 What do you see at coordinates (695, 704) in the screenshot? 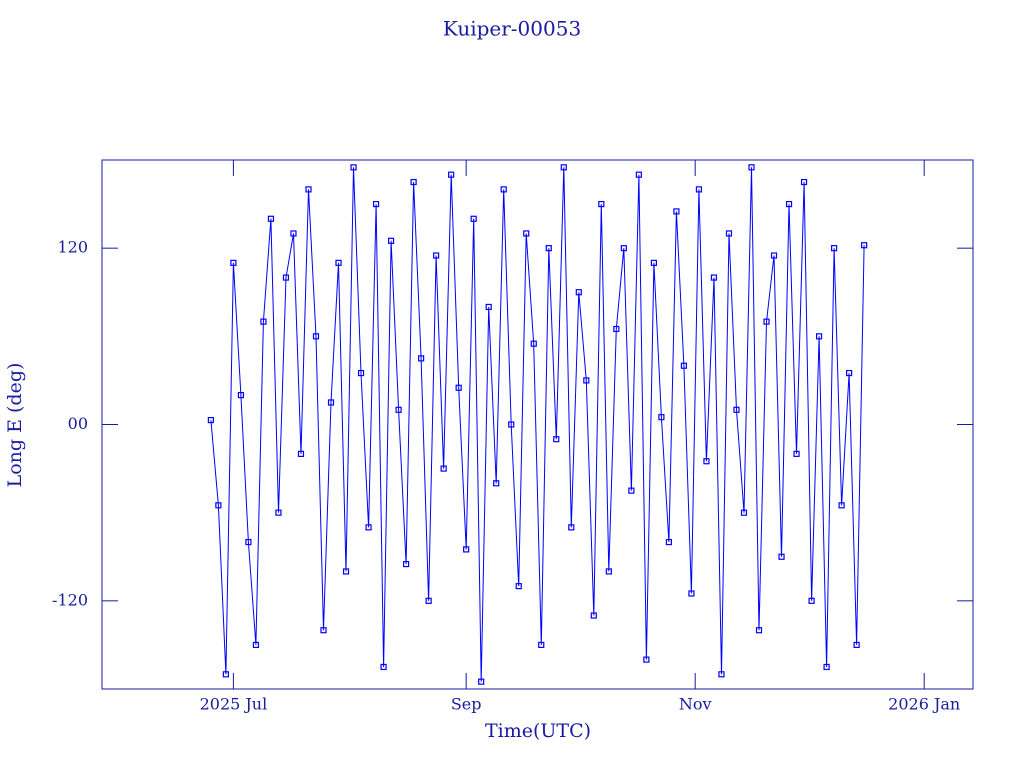
I see `x-tick-label: Nov` at bounding box center [695, 704].